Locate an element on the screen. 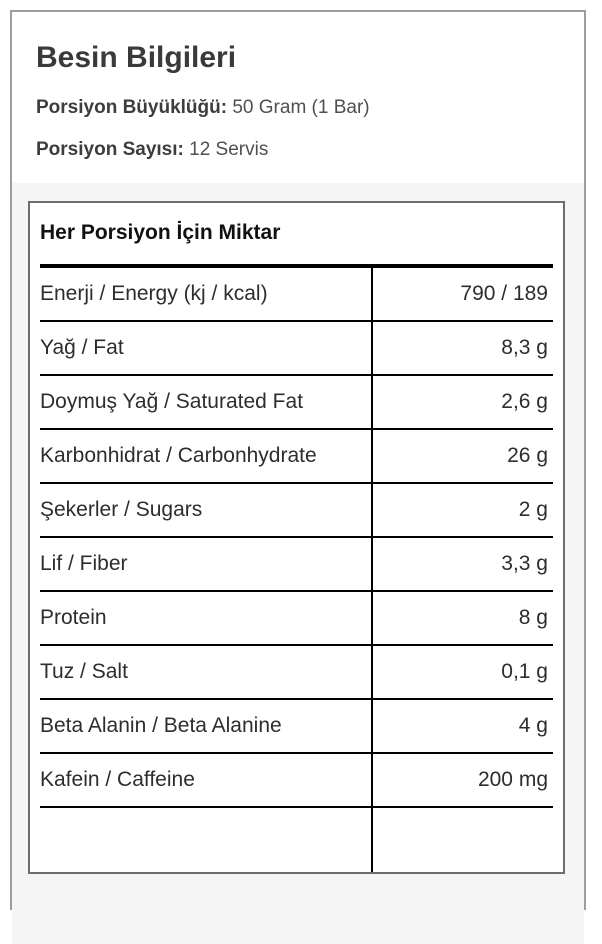  serving-size-value: 50 Gram (1 Bar) is located at coordinates (301, 107).